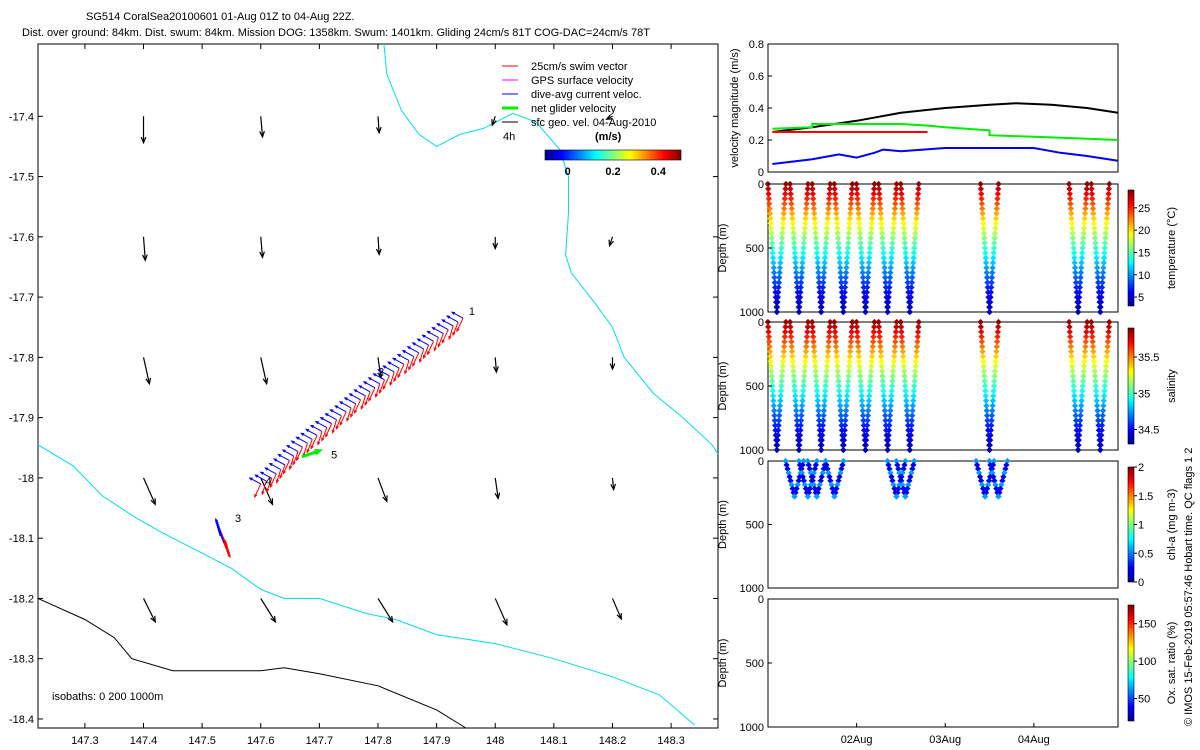 The width and height of the screenshot is (1200, 750). I want to click on map-colorbar-tick-0: 0, so click(568, 172).